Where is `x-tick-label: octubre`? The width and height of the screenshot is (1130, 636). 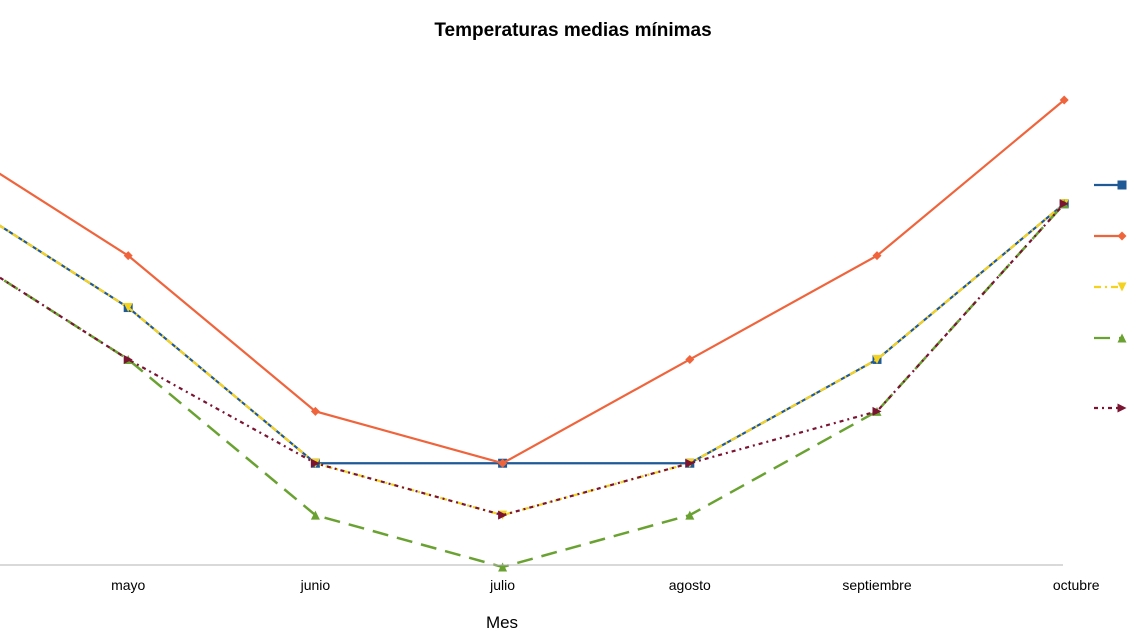 x-tick-label: octubre is located at coordinates (1076, 585).